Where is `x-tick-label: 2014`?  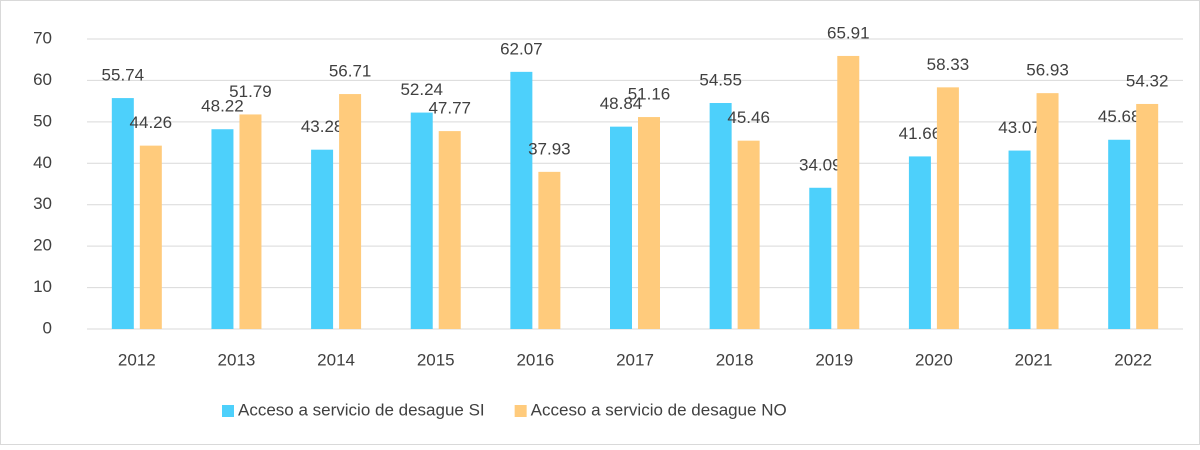 x-tick-label: 2014 is located at coordinates (336, 359).